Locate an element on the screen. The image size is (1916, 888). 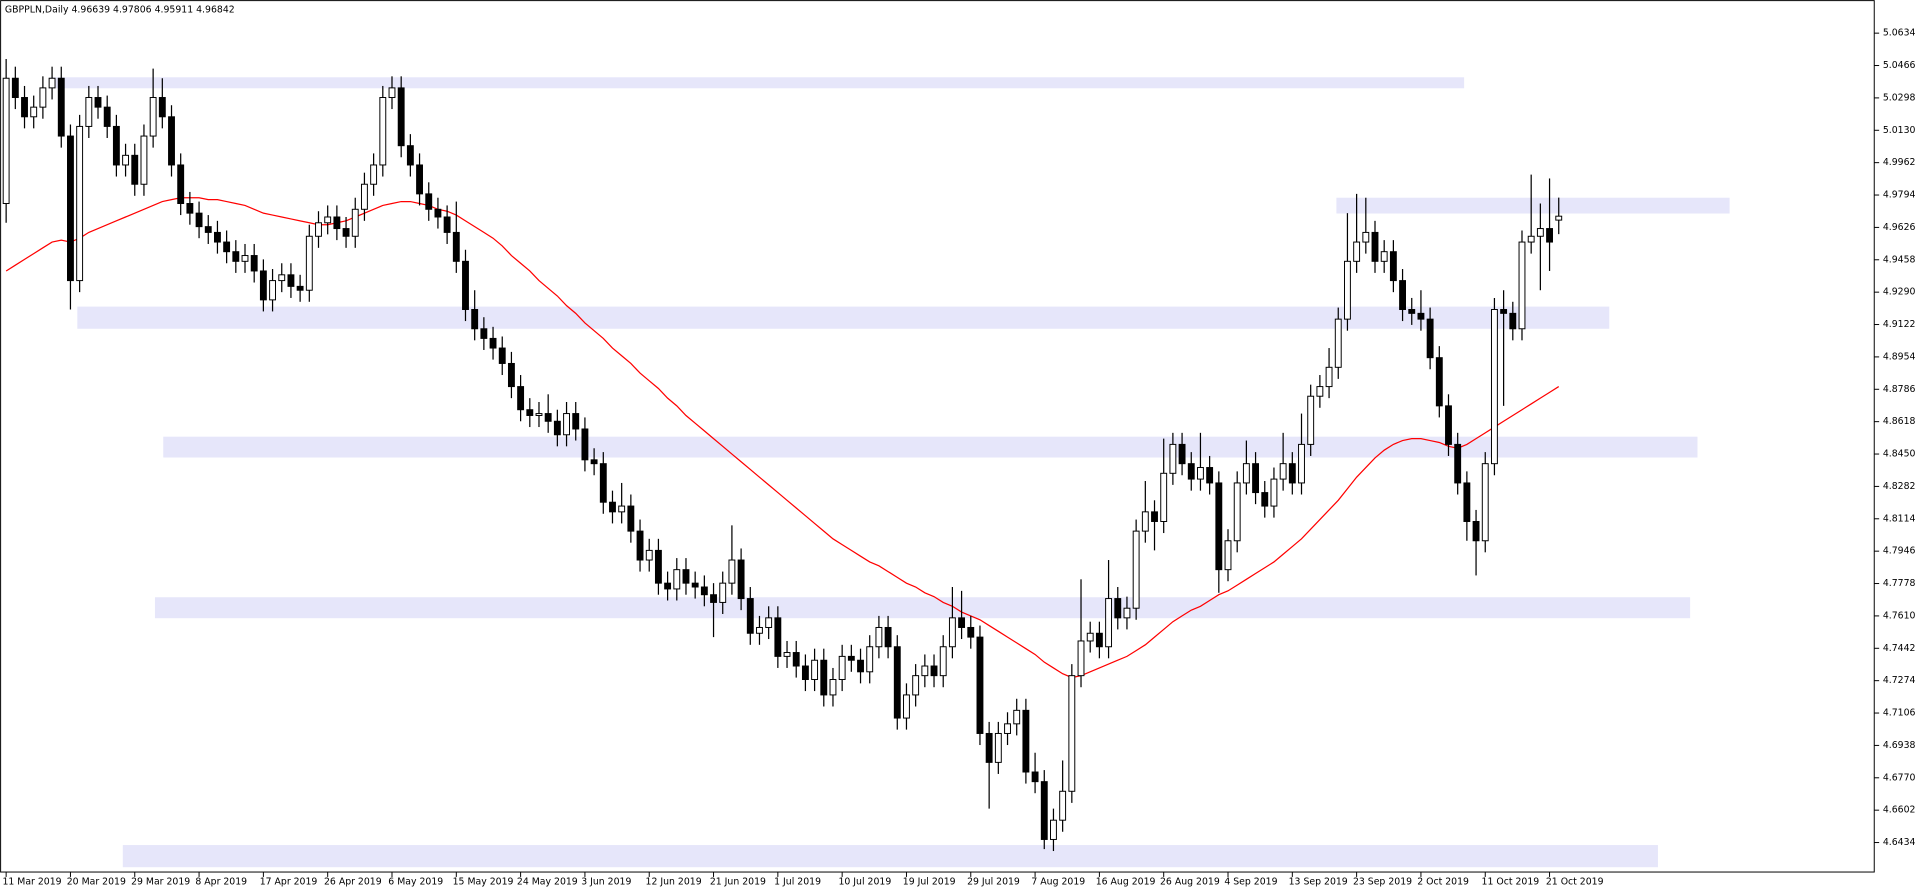
y-tick-label: 4.91220 is located at coordinates (1899, 324).